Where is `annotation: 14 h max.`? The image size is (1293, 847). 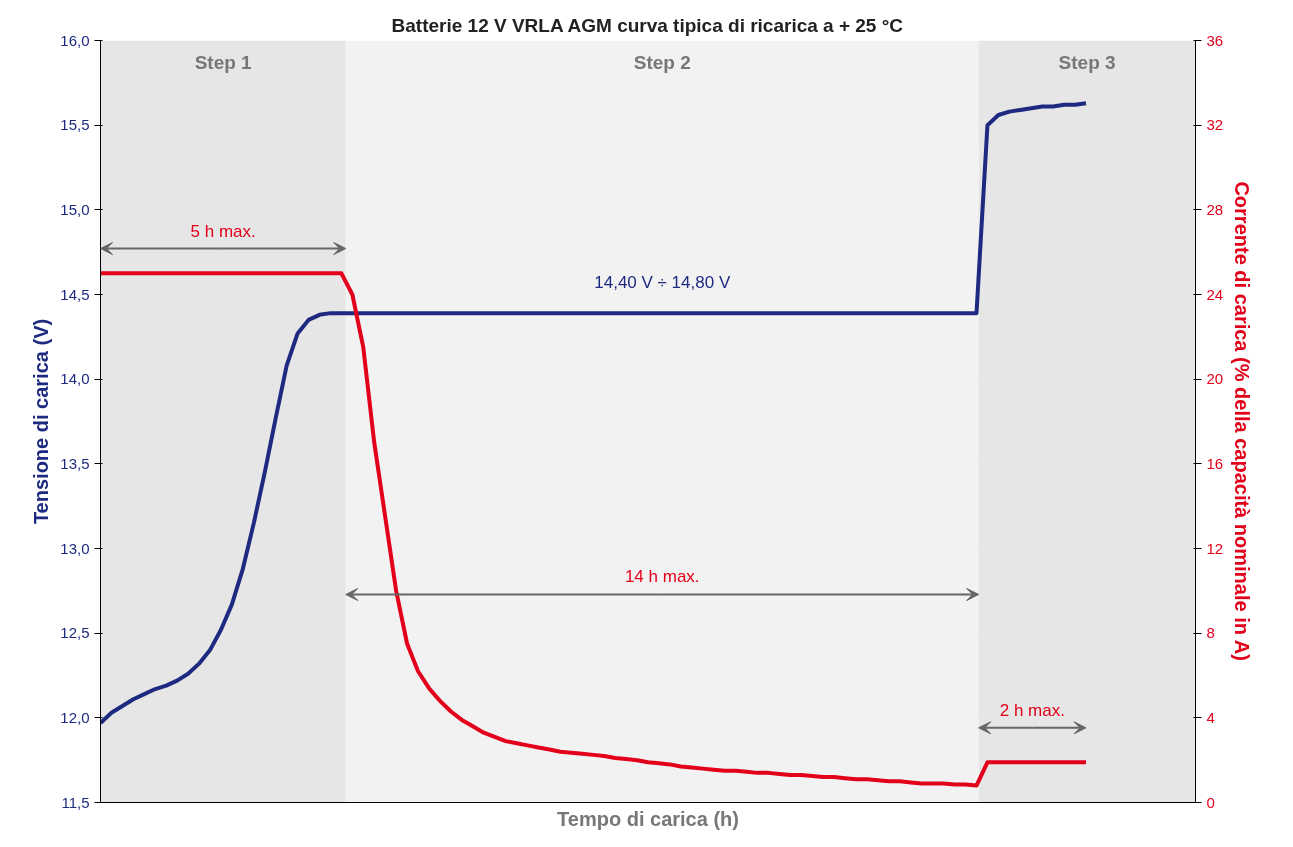 annotation: 14 h max. is located at coordinates (662, 577).